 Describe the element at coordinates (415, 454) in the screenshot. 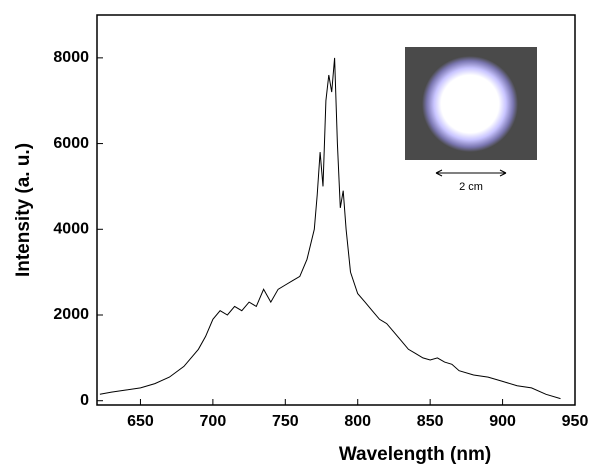

I see `x-axis-label: Wavelength (nm)` at that location.